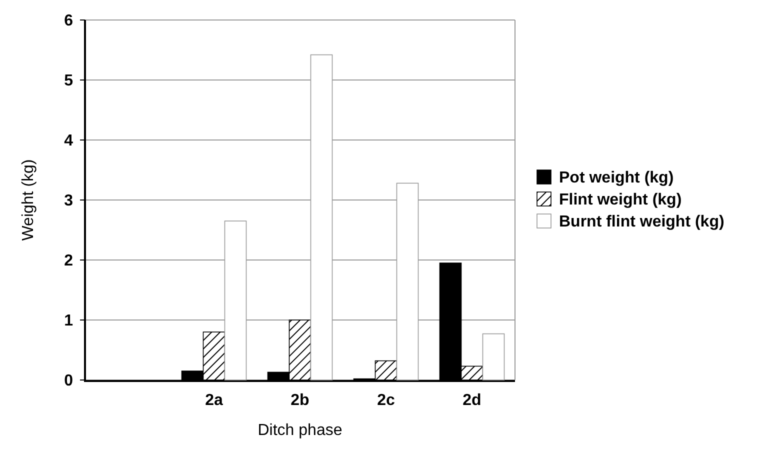 The height and width of the screenshot is (450, 781). I want to click on x-tick-label: 2c, so click(386, 400).